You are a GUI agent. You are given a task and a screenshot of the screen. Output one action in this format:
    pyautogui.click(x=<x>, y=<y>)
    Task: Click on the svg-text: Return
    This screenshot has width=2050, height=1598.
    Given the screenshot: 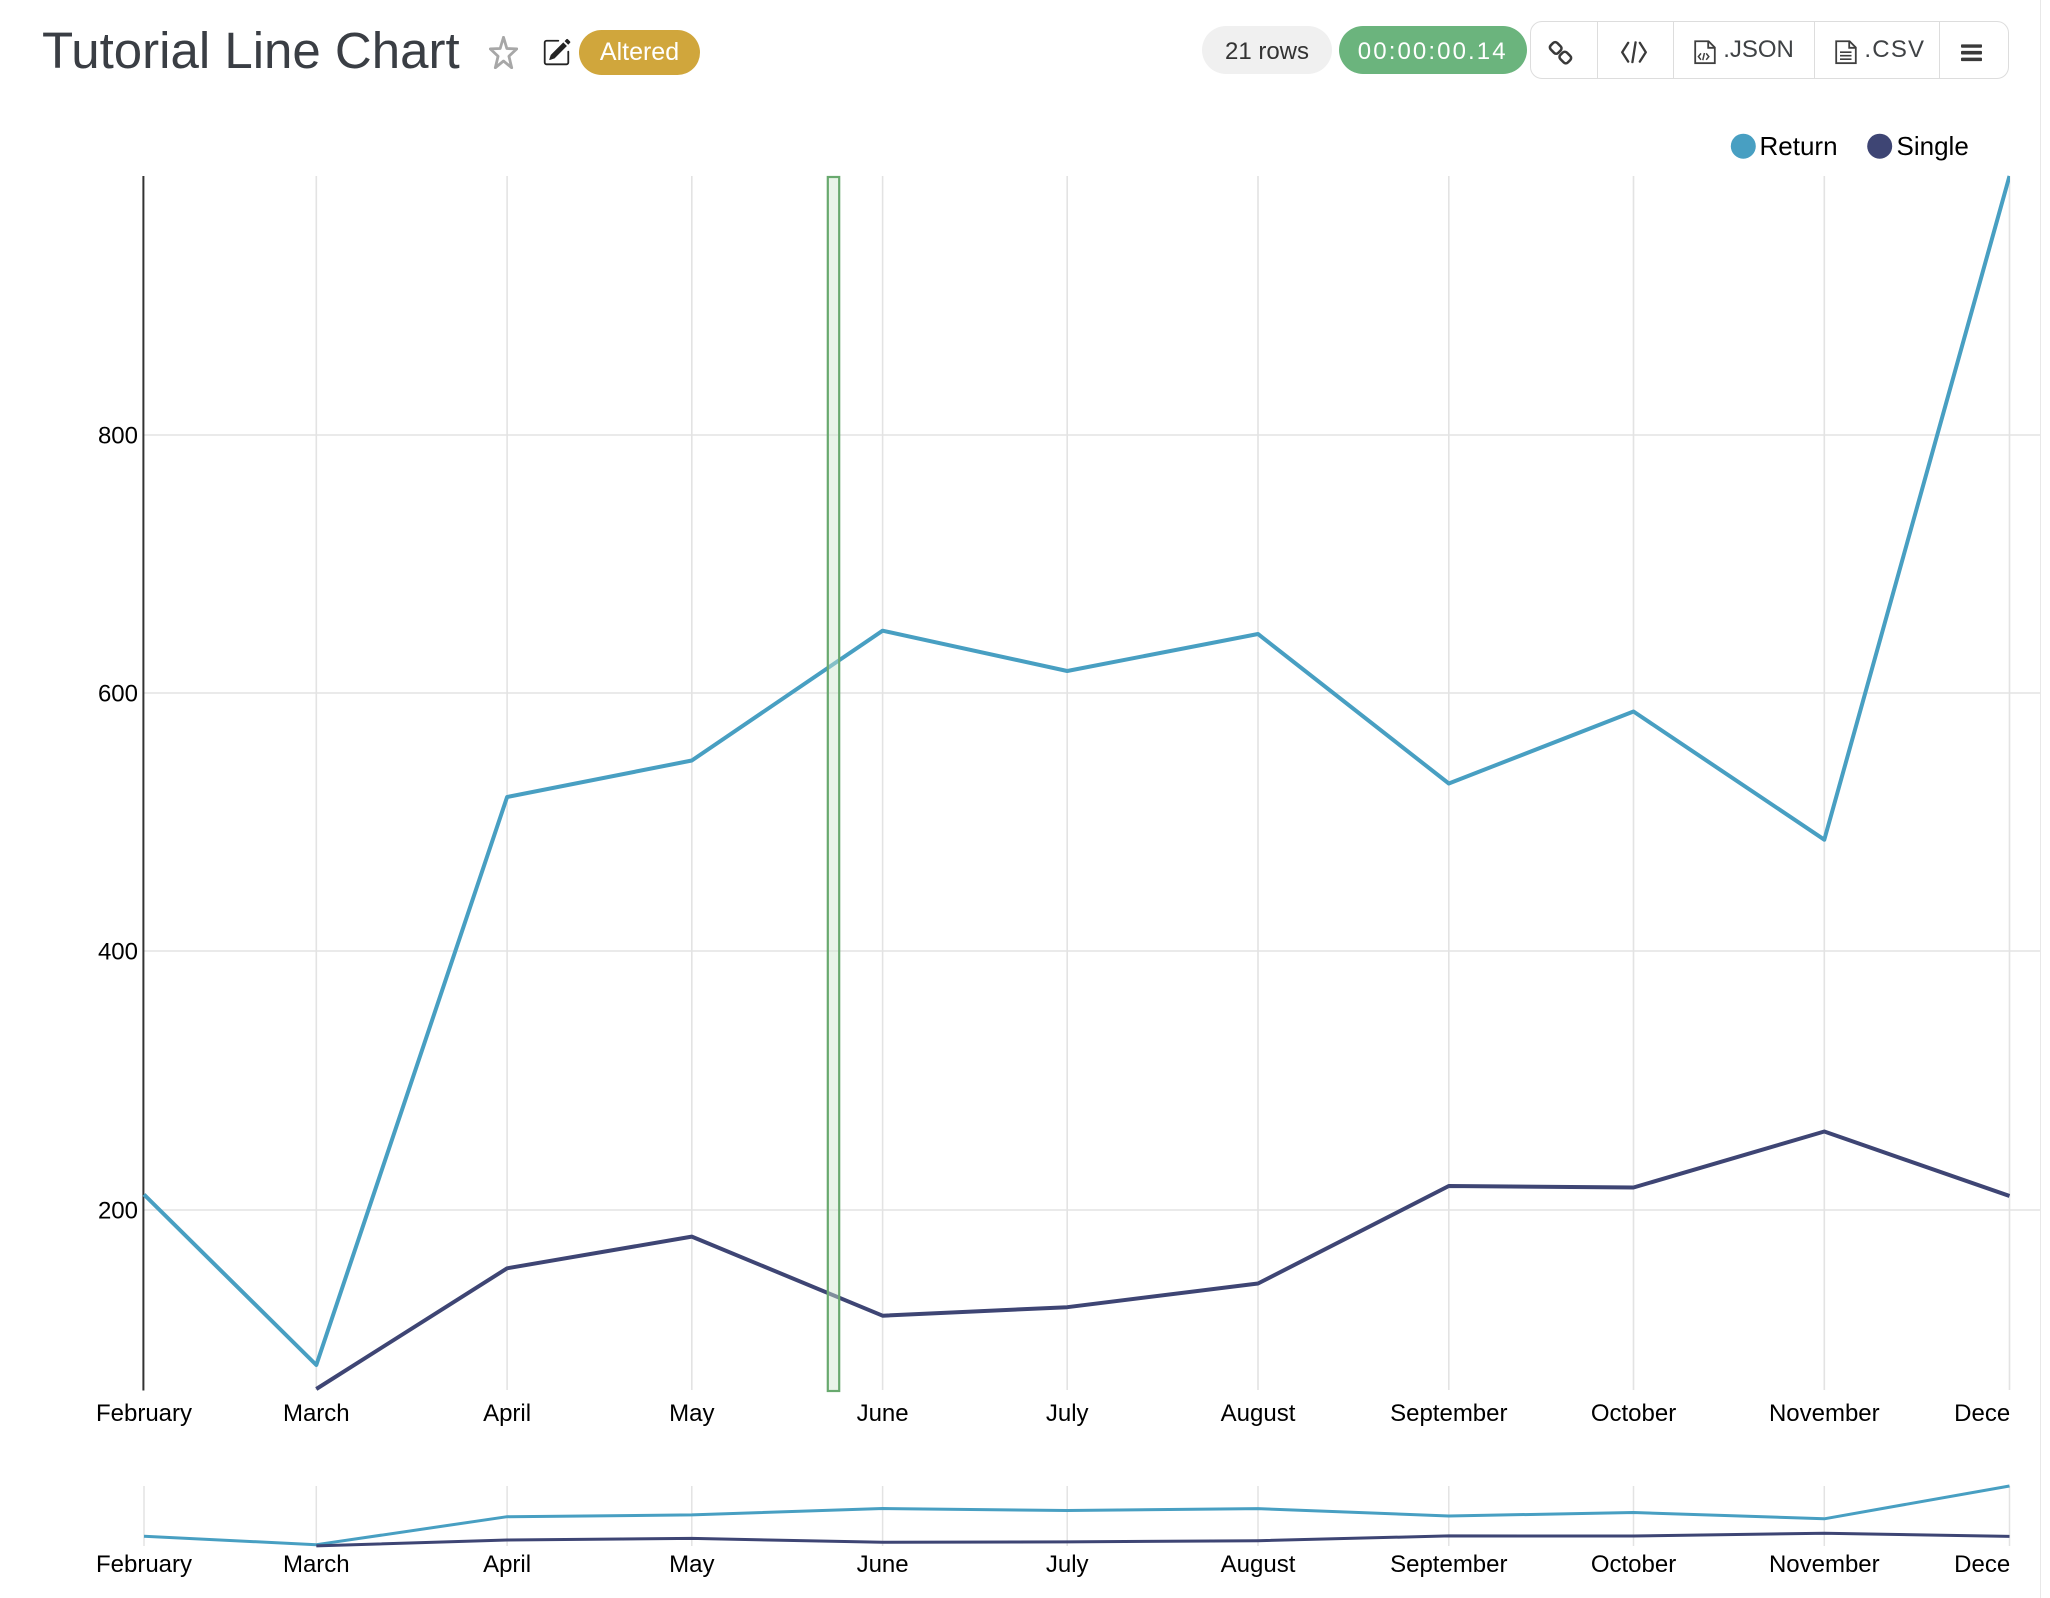 What is the action you would take?
    pyautogui.click(x=1799, y=146)
    